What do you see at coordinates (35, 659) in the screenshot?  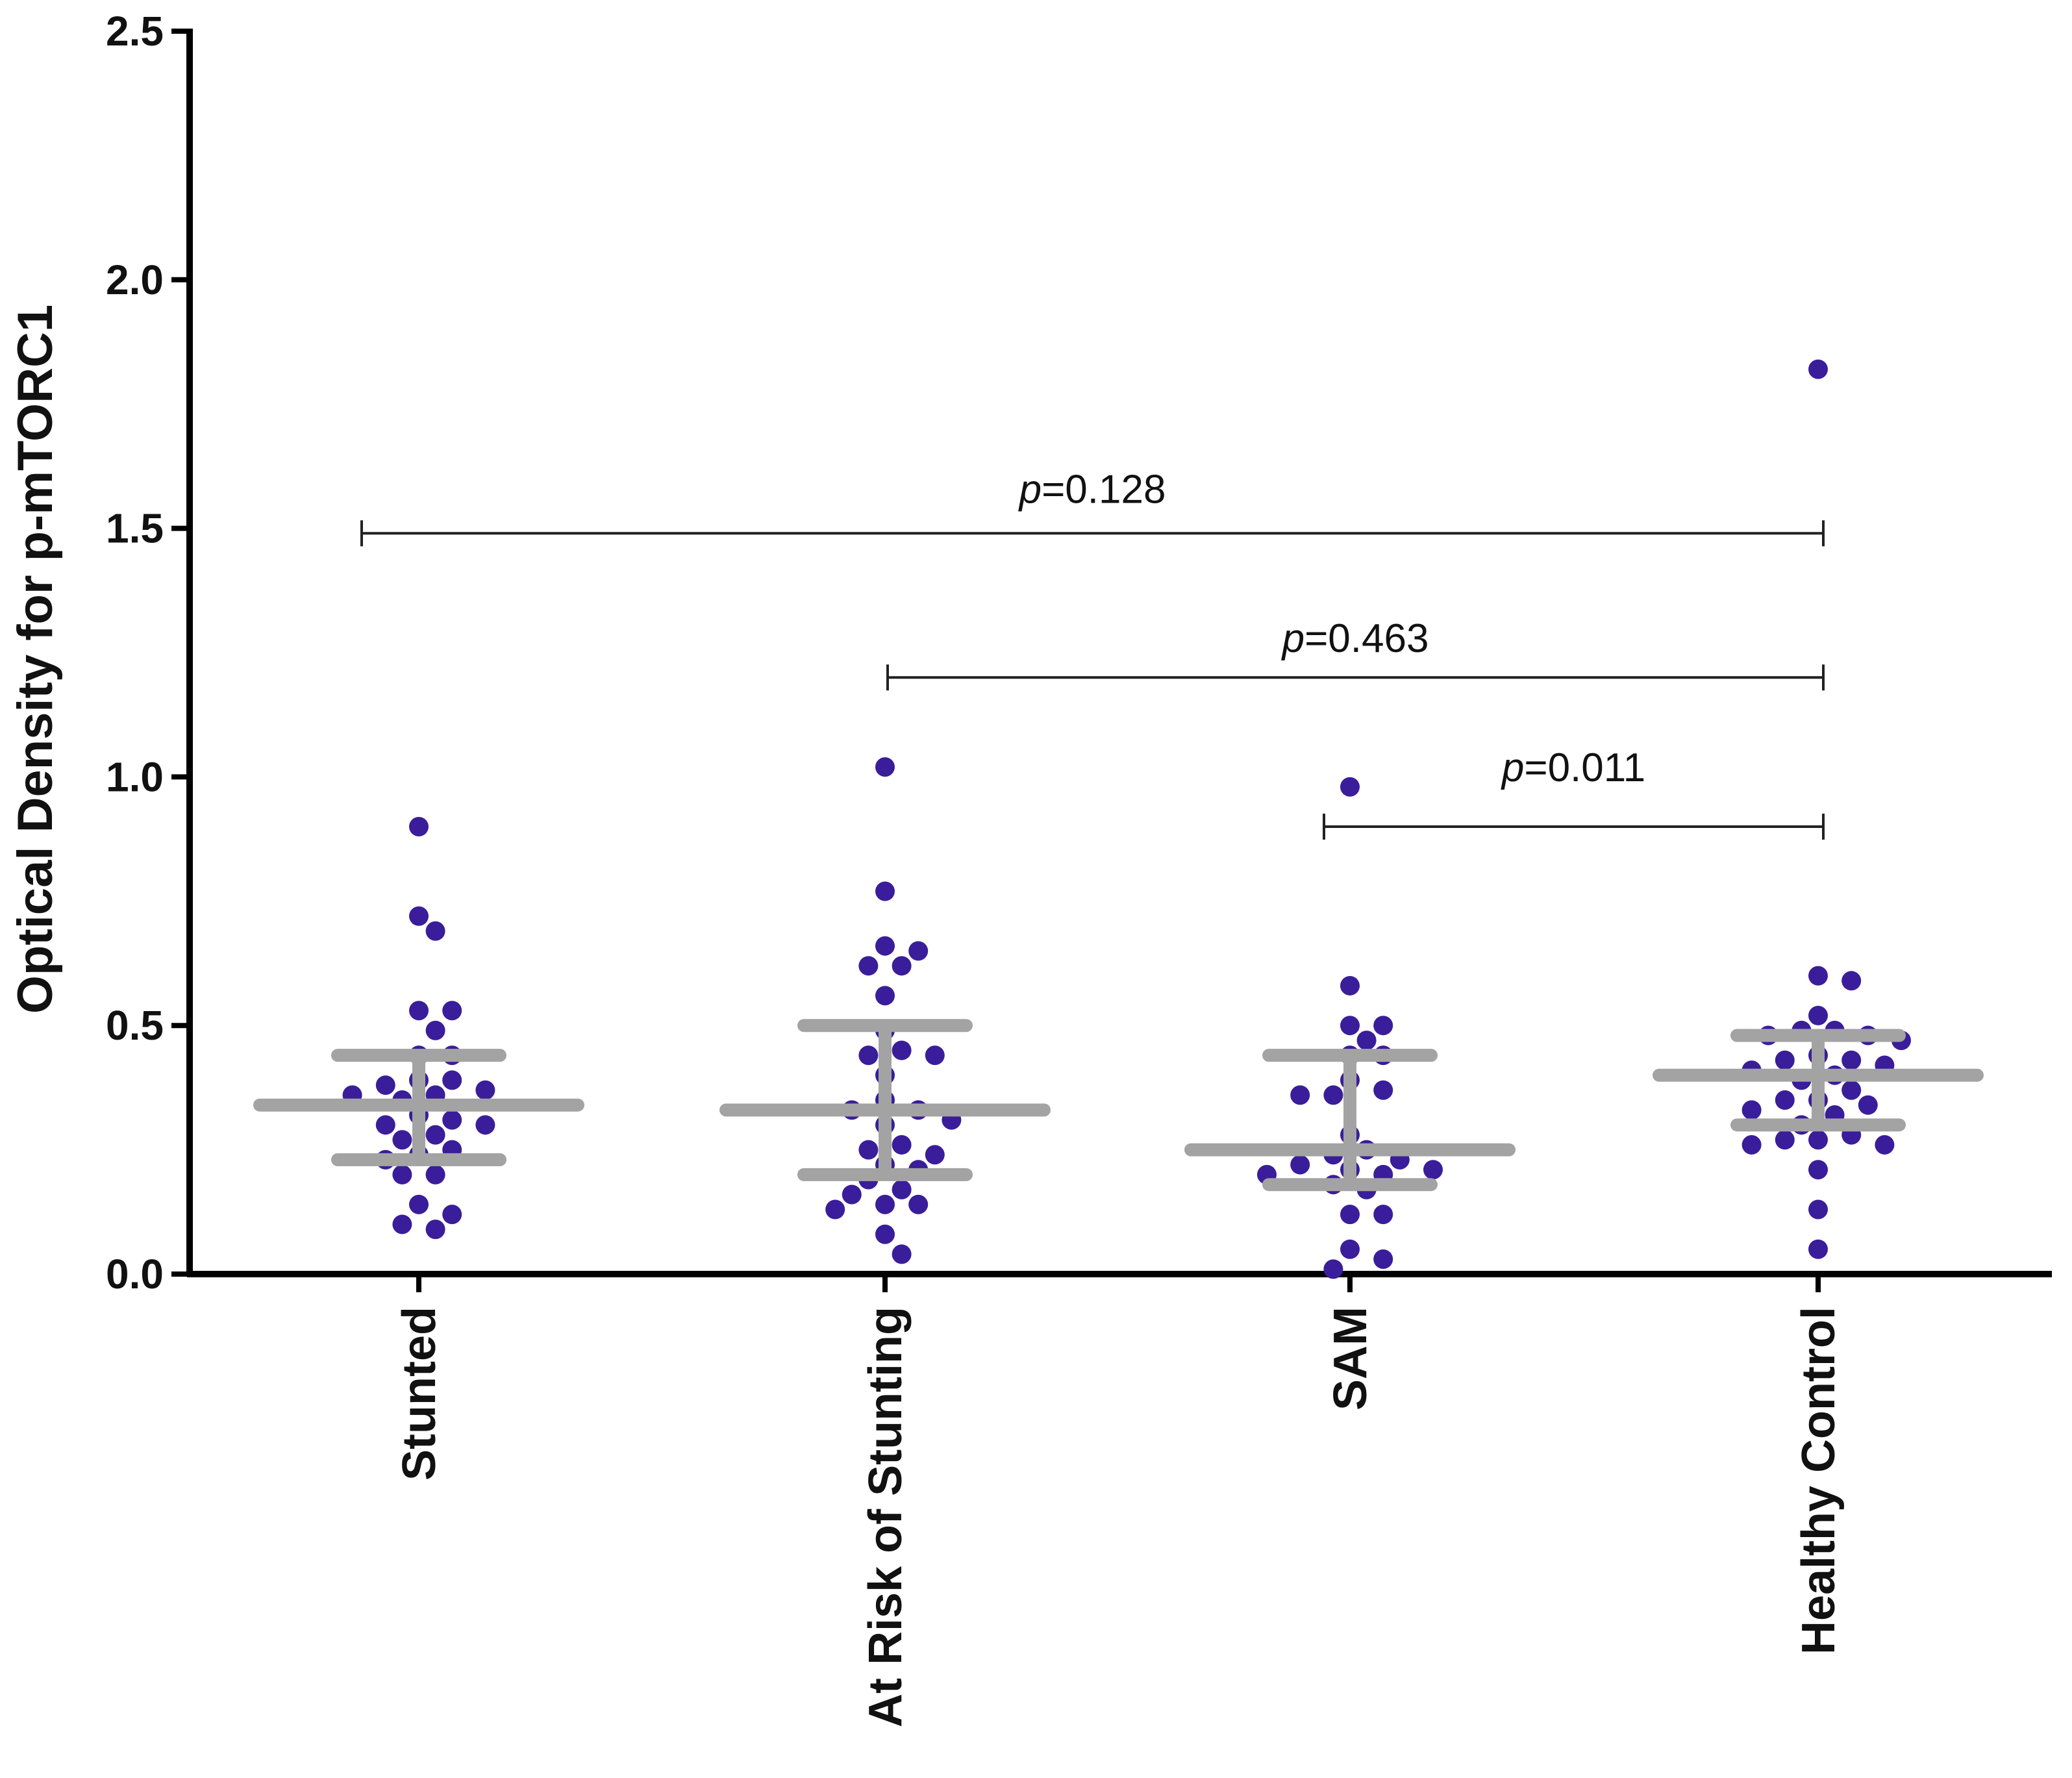 I see `y-axis-title: Optical Density for p-mTORC1` at bounding box center [35, 659].